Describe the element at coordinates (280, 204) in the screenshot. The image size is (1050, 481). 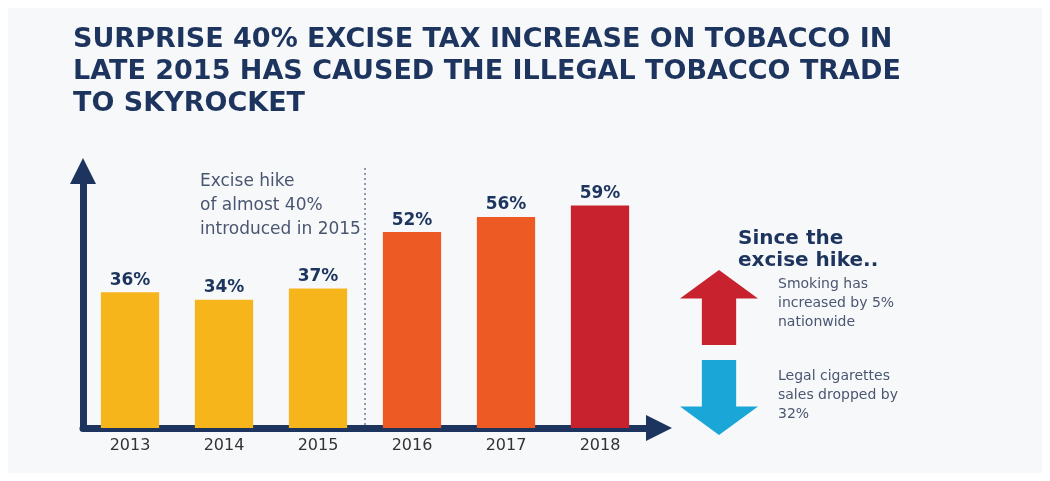
I see `ref-line-label: Excise hike of almost 40% introduced in 2015` at that location.